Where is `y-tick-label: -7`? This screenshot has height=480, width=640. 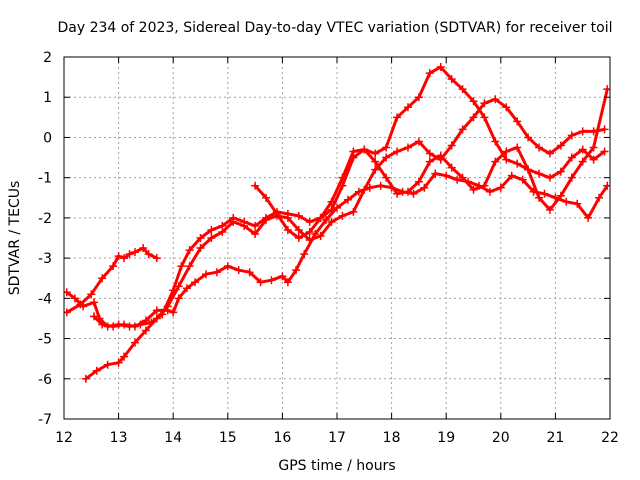
y-tick-label: -7 is located at coordinates (45, 420).